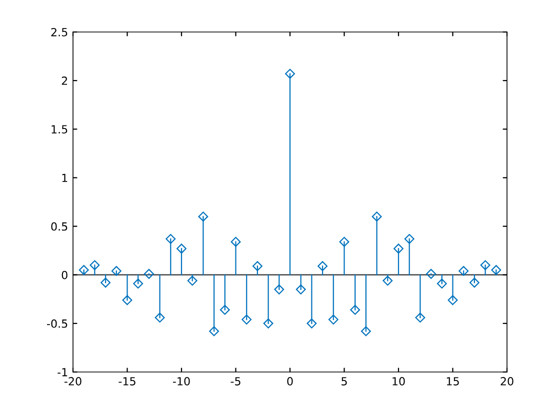 This screenshot has width=560, height=420. What do you see at coordinates (73, 381) in the screenshot?
I see `x-tick-label: -20` at bounding box center [73, 381].